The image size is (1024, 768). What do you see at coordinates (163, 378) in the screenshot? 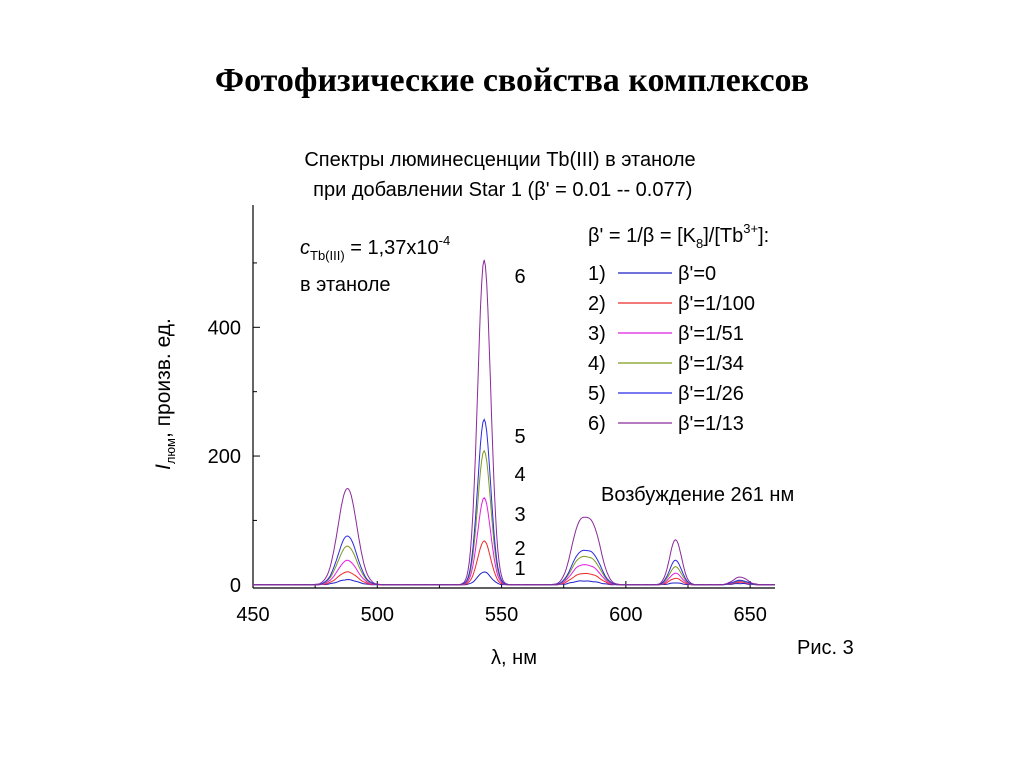
I see `y-axis-label-rest: , произв. ед.` at bounding box center [163, 378].